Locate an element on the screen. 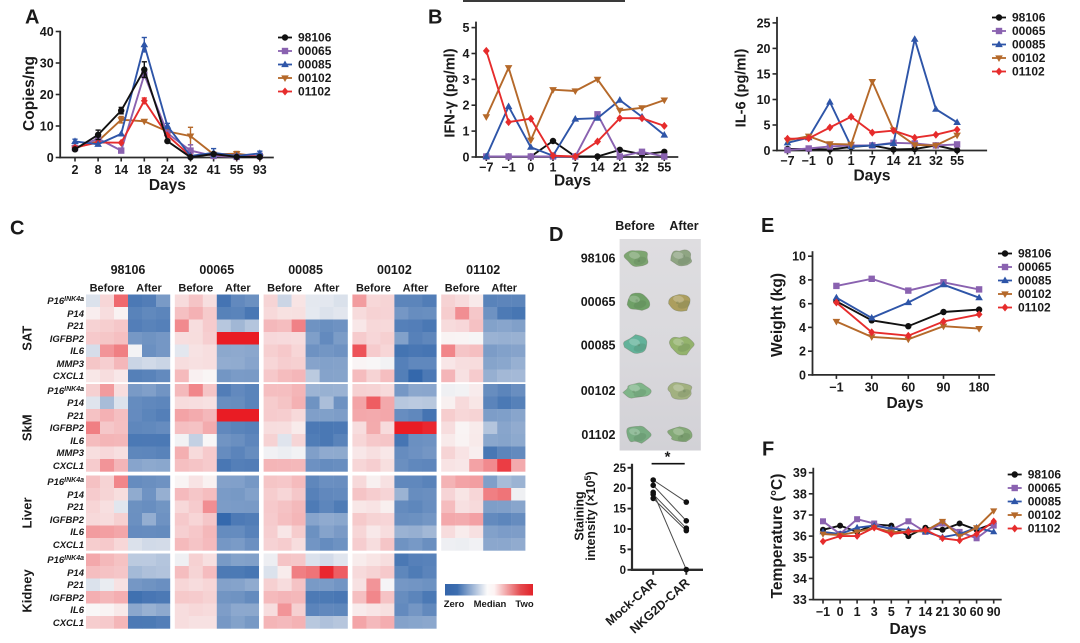 Image resolution: width=1080 pixels, height=643 pixels. svg-text: intensity (×105) is located at coordinates (590, 515).